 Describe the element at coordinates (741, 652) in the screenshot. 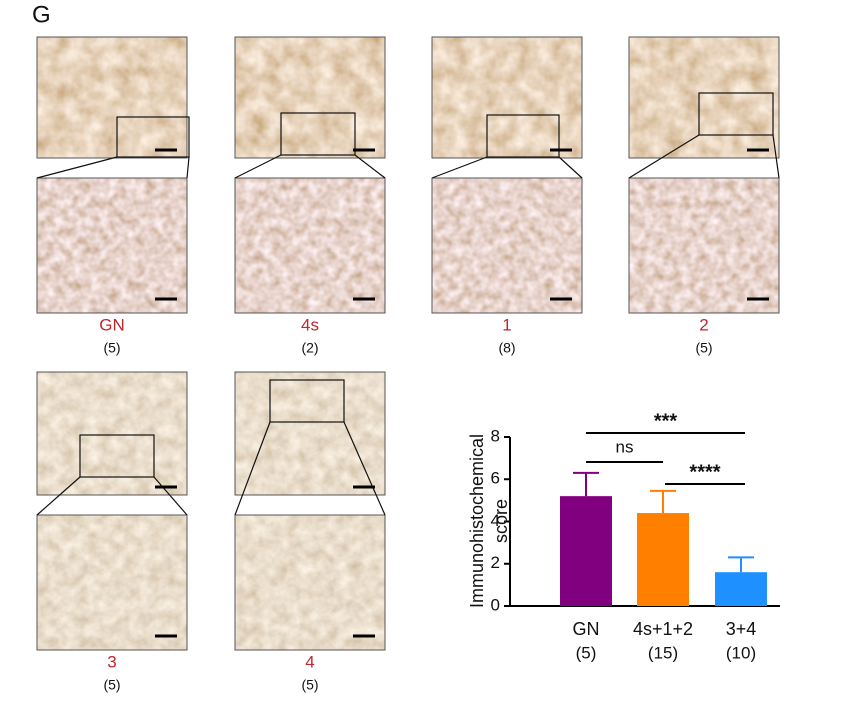

I see `x-count-label: (10)` at that location.